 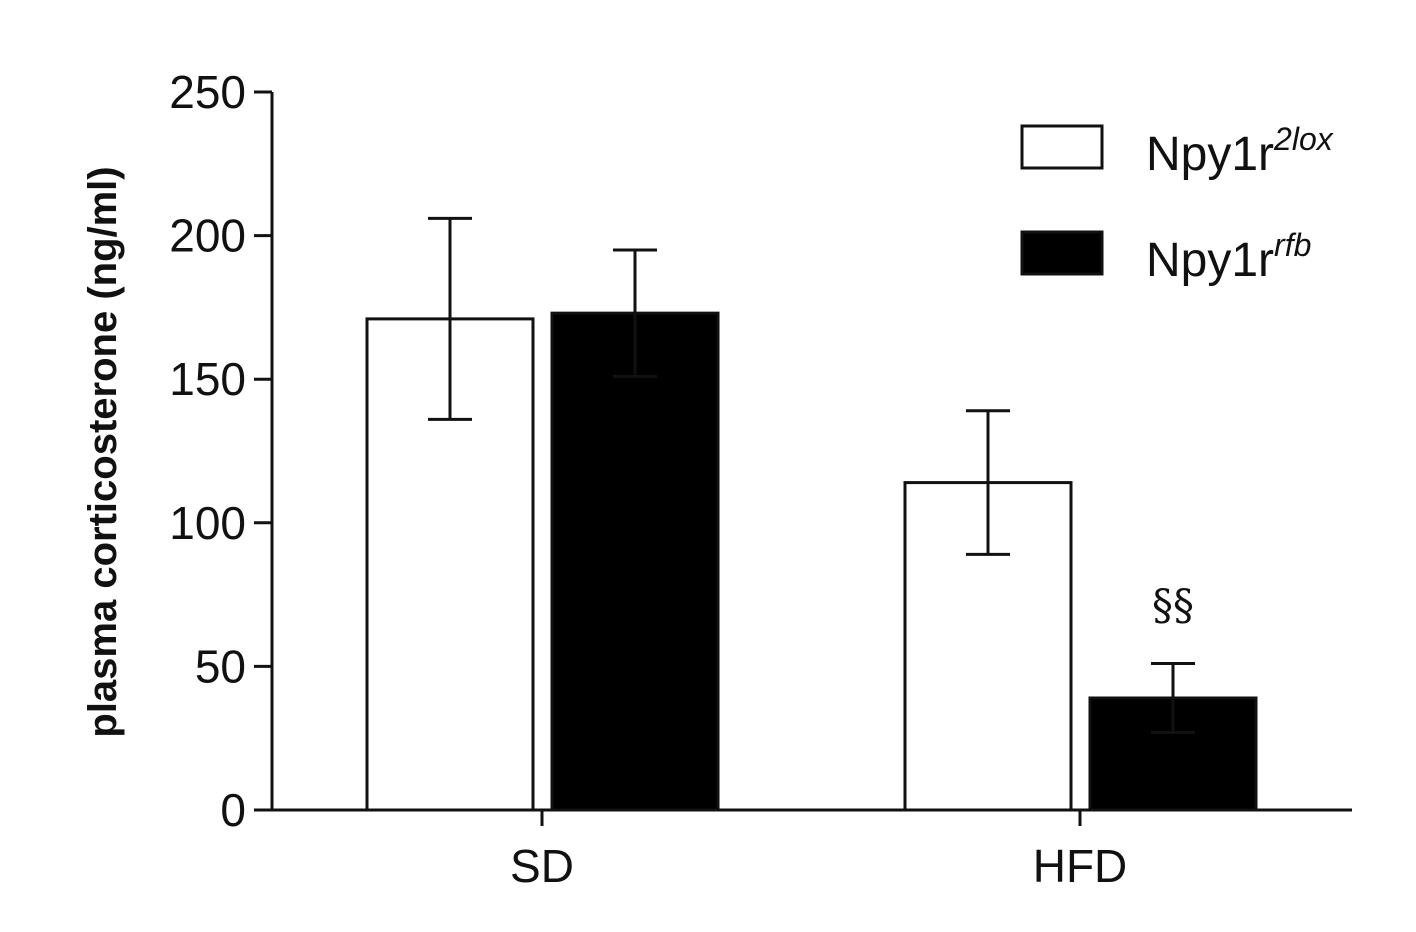 I want to click on significance-marker: §§, so click(x=1173, y=605).